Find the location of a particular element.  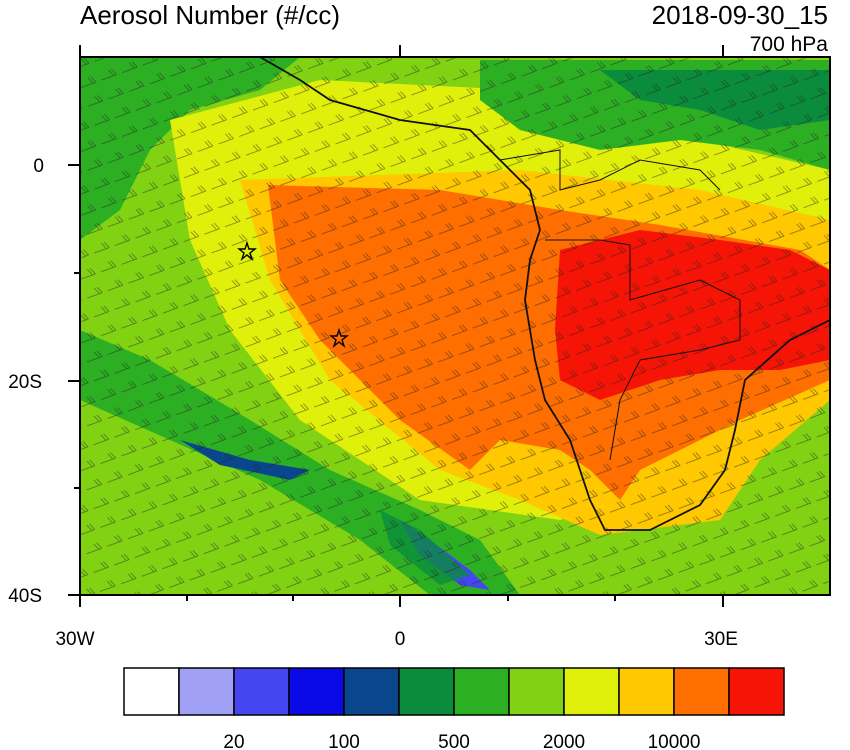

colorbar-tick-label: 20 is located at coordinates (233, 741).